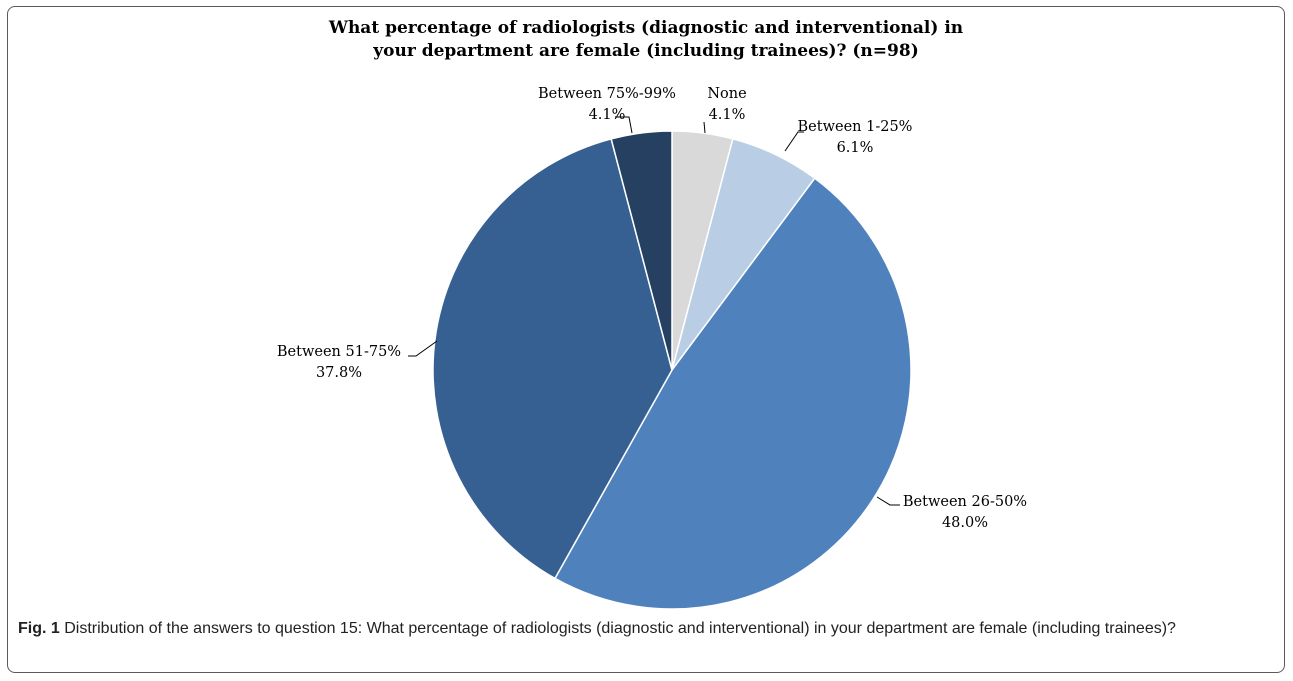 This screenshot has height=681, width=1293. I want to click on slice-value-between-26-50: 48.0%, so click(965, 523).